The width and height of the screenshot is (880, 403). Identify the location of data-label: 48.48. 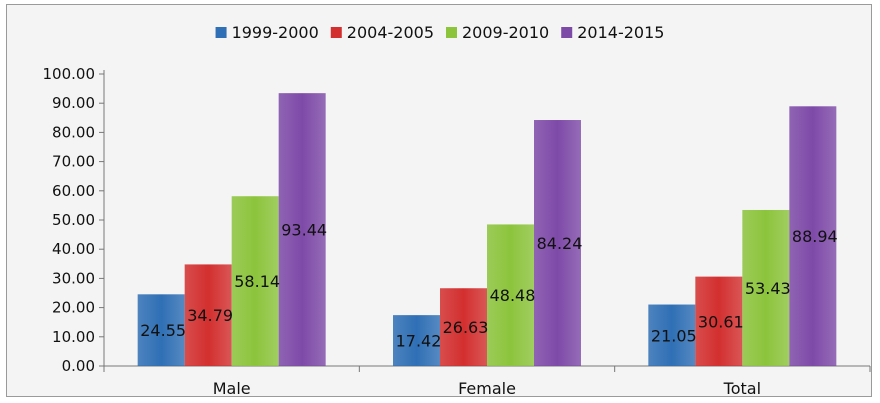
(513, 295).